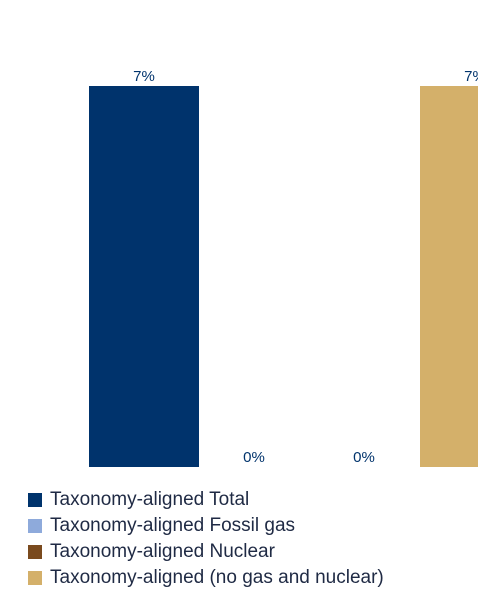  What do you see at coordinates (217, 577) in the screenshot?
I see `legend-label-no-gas-nuclear: Taxonomy-aligned (no gas and nuclear)` at bounding box center [217, 577].